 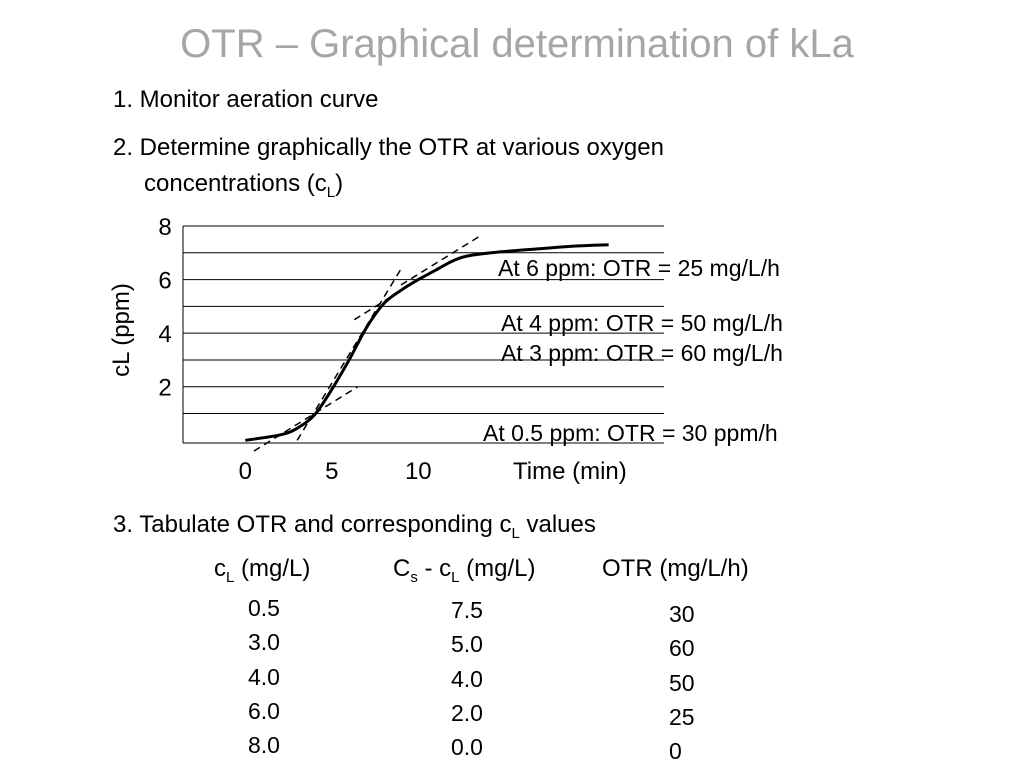 What do you see at coordinates (467, 610) in the screenshot?
I see `cell-diff: 7.5` at bounding box center [467, 610].